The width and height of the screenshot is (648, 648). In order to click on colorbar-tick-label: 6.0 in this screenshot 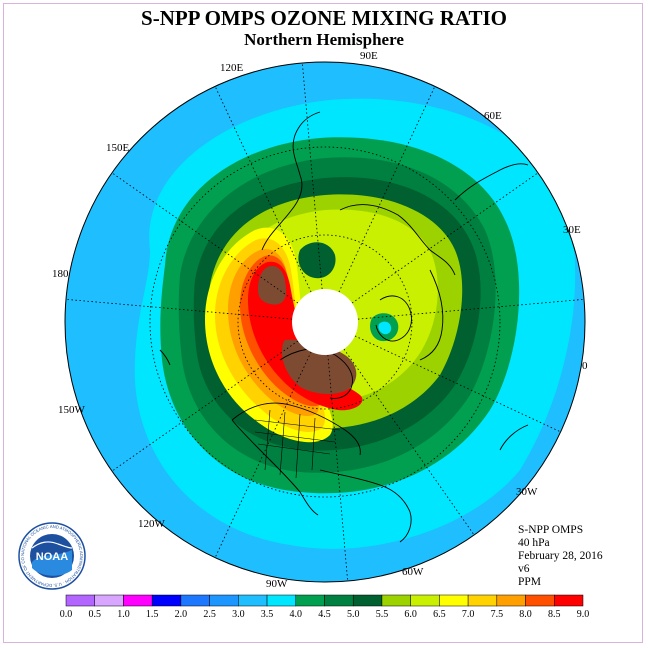, I will do `click(410, 614)`.